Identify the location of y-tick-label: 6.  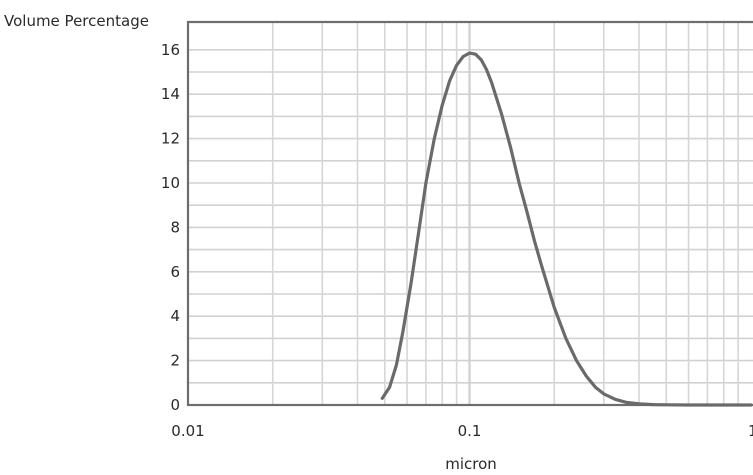
(175, 272).